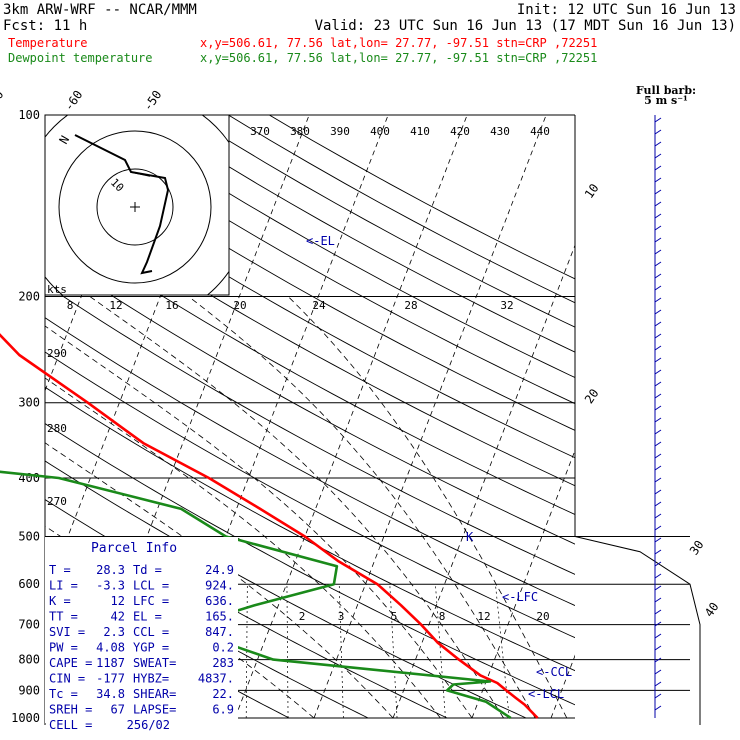  What do you see at coordinates (29, 536) in the screenshot?
I see `pressure-tick-label: 500` at bounding box center [29, 536].